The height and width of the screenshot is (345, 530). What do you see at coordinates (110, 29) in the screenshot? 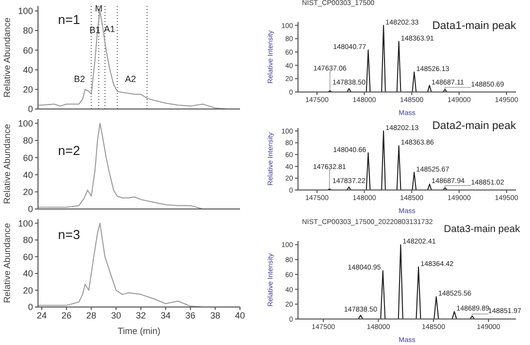
I see `annotation: A1` at bounding box center [110, 29].